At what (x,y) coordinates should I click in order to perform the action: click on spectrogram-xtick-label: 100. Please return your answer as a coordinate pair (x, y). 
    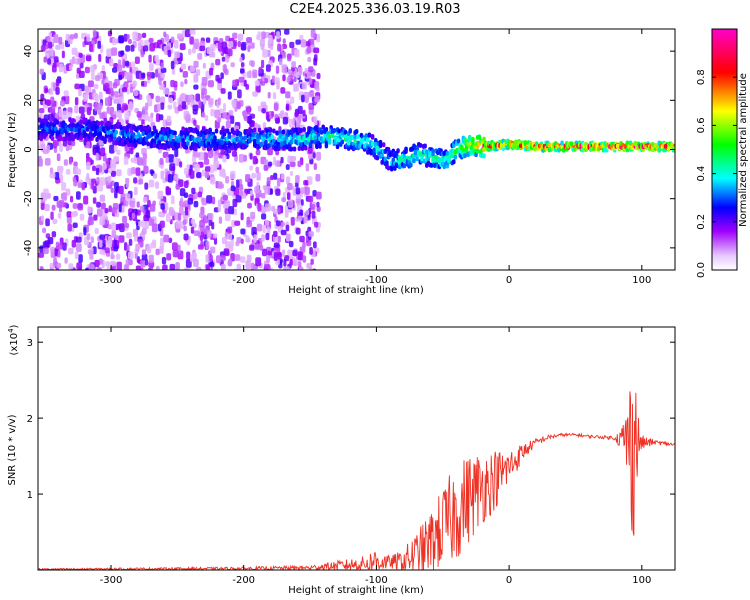
    Looking at the image, I should click on (641, 280).